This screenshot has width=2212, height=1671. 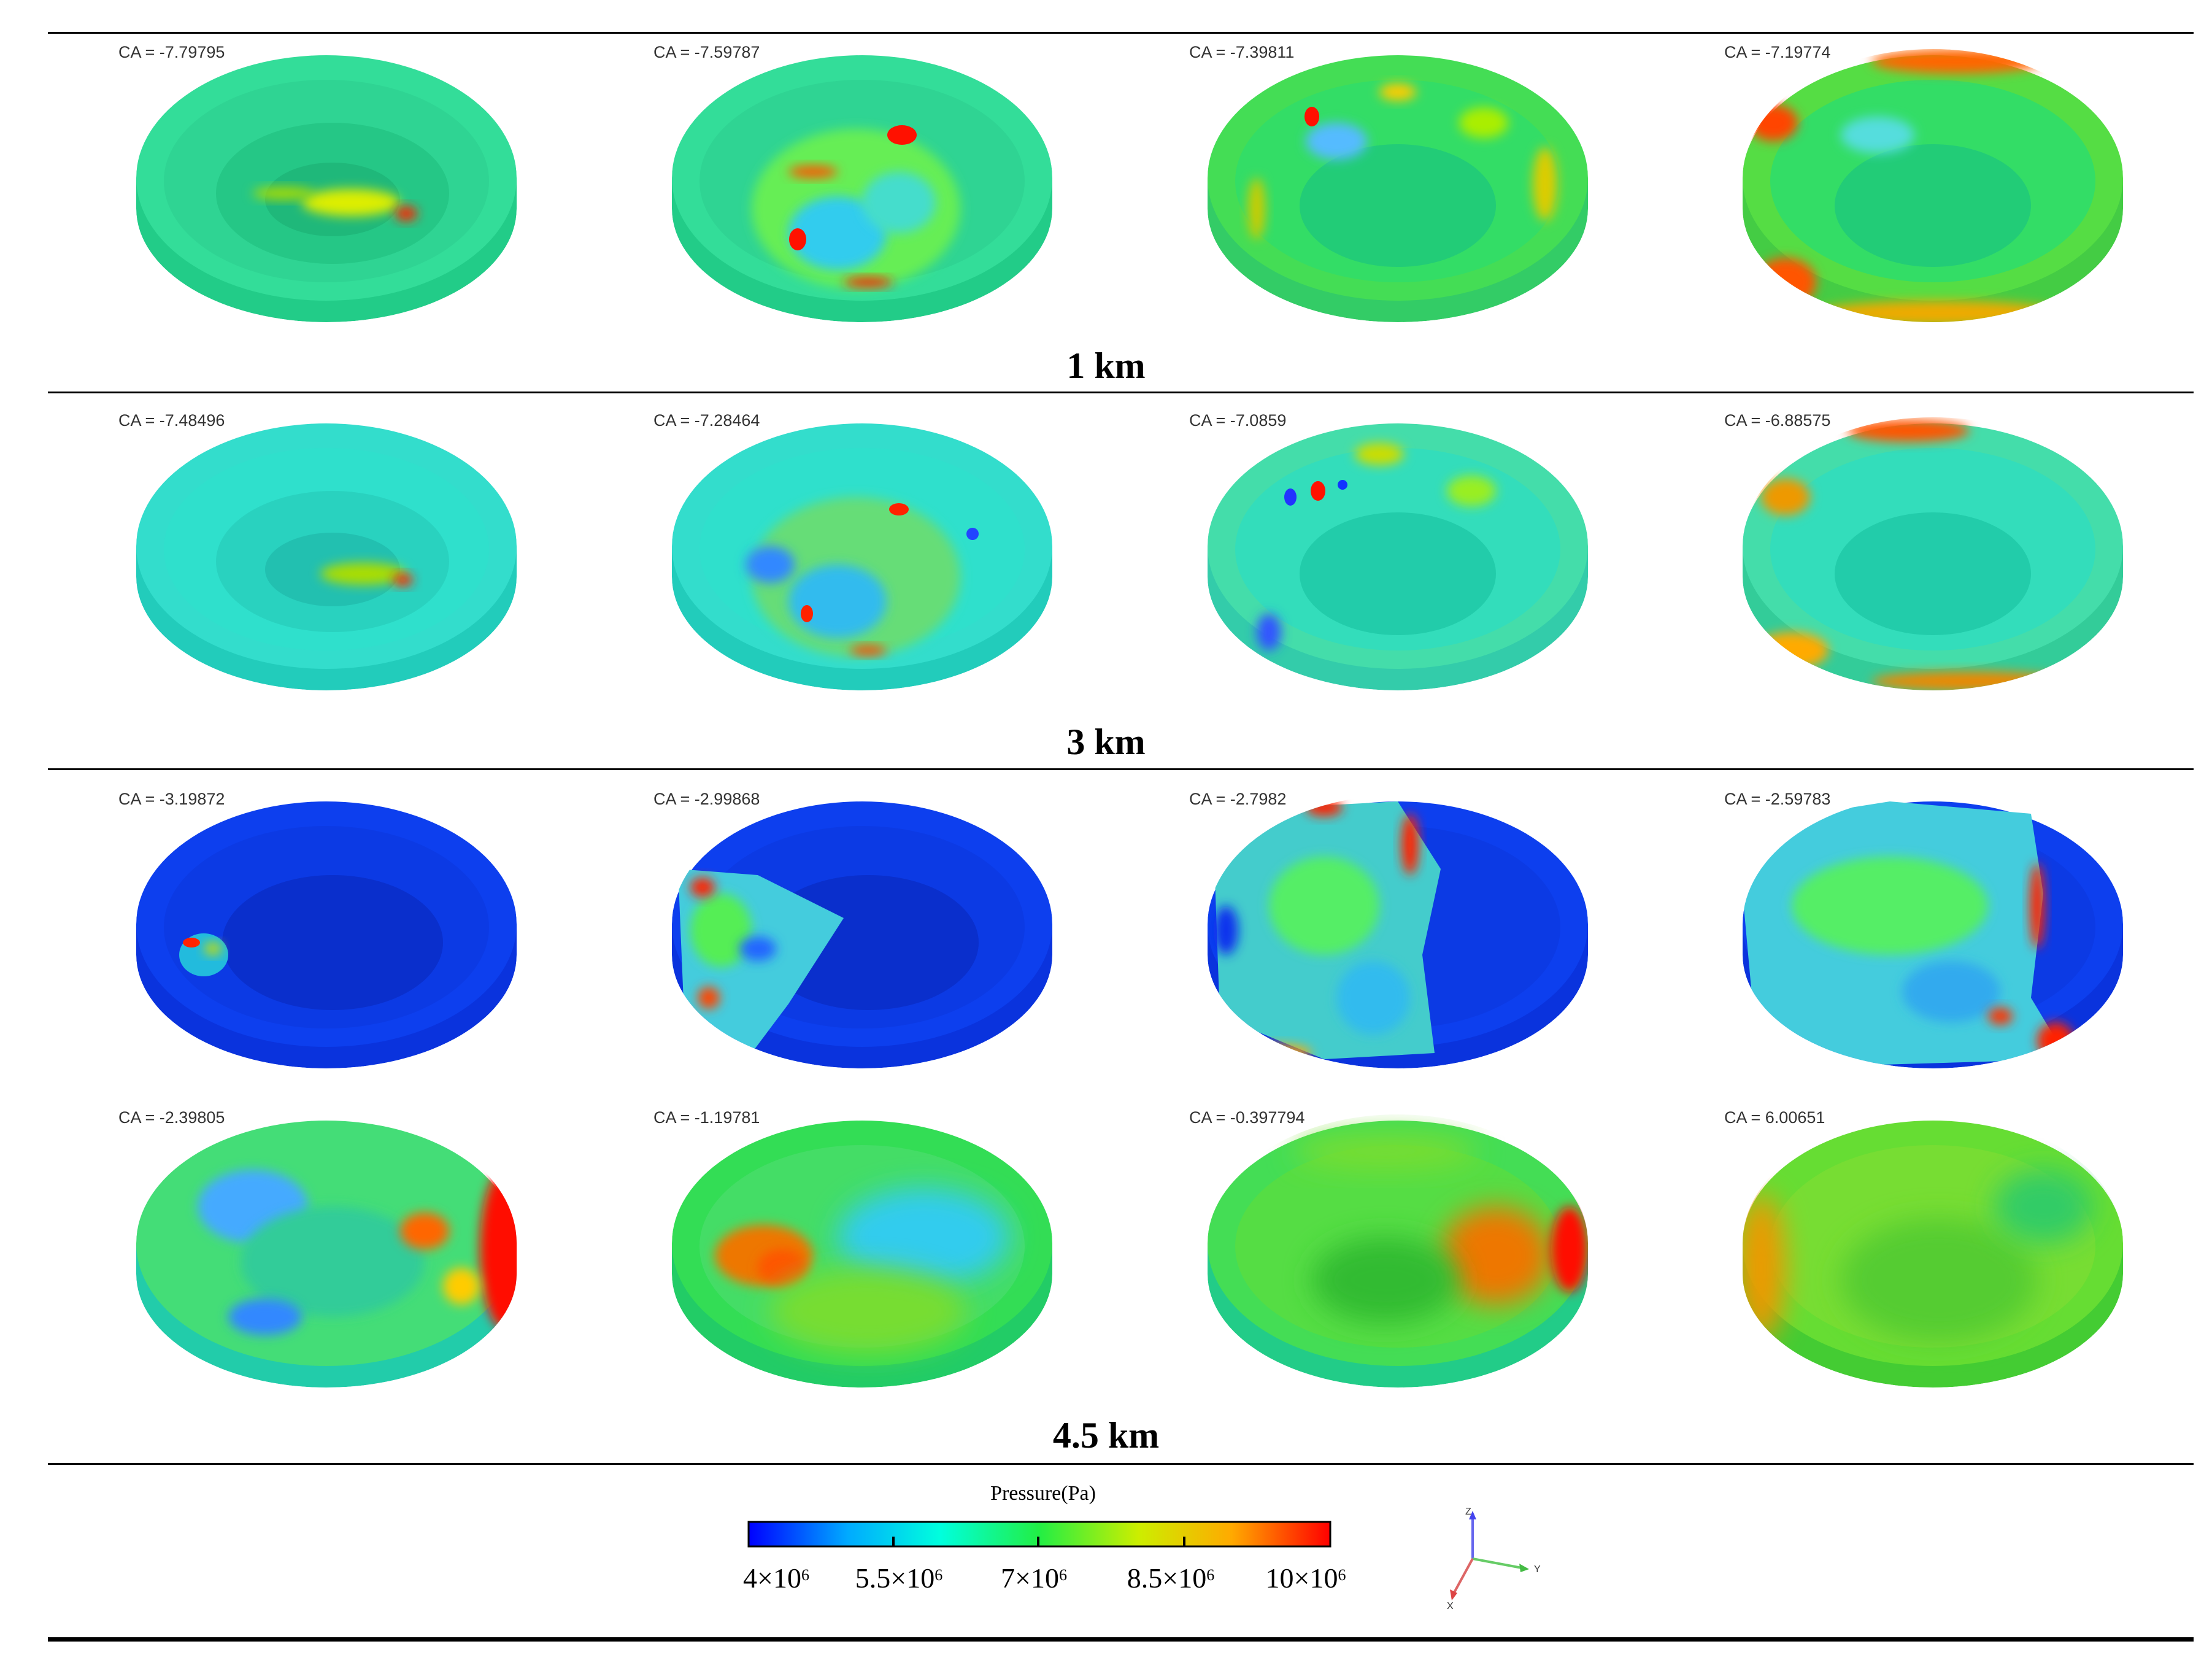 What do you see at coordinates (171, 1117) in the screenshot?
I see `ca-label: CA = -2.39805` at bounding box center [171, 1117].